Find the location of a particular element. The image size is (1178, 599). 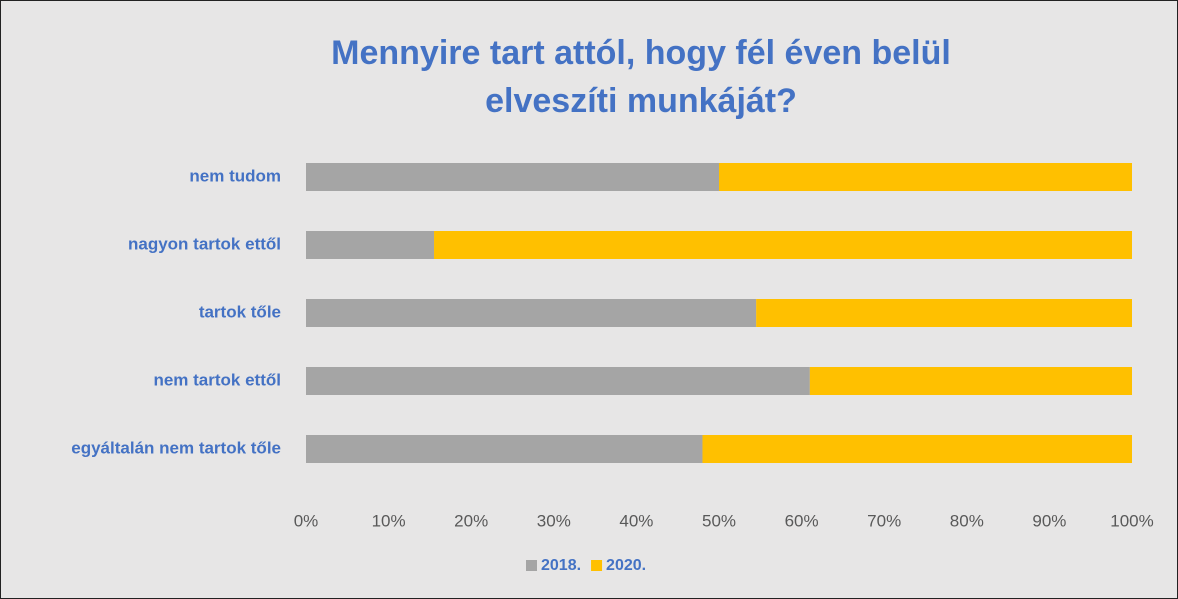

category-label: nem tartok ettől is located at coordinates (217, 379).